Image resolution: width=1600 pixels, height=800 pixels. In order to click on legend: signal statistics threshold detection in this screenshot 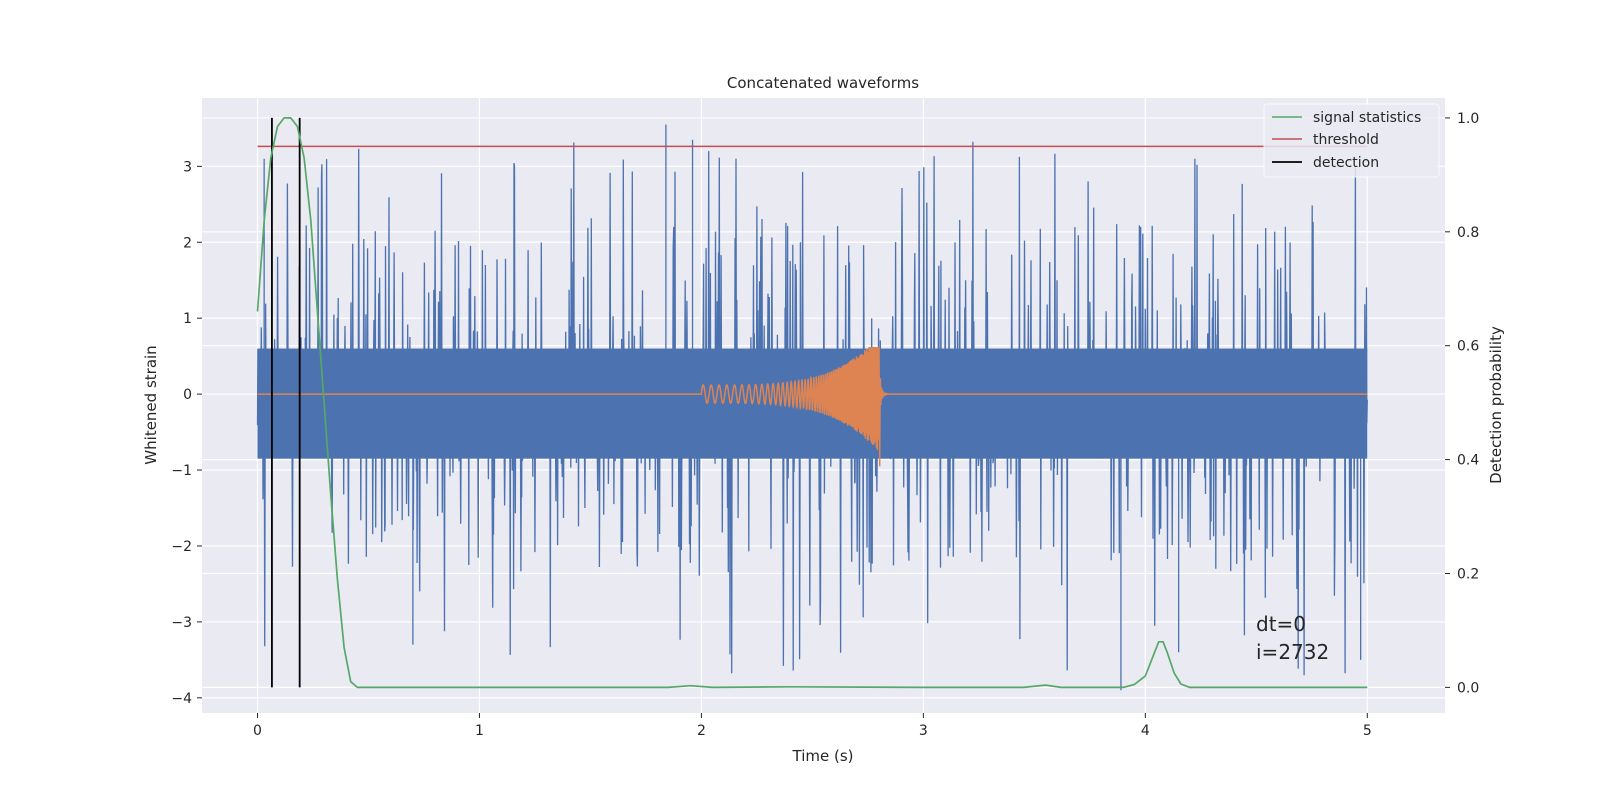, I will do `click(1351, 140)`.